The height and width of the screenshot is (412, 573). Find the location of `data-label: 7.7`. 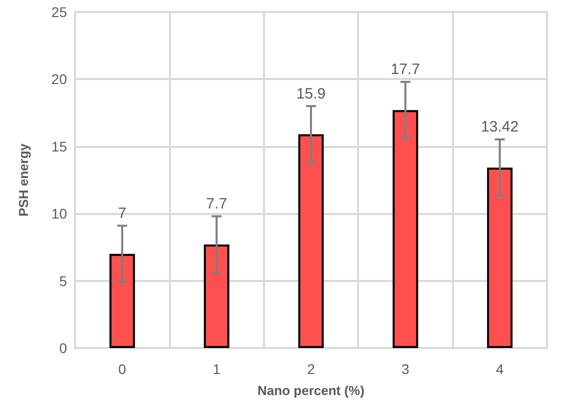

data-label: 7.7 is located at coordinates (217, 204).